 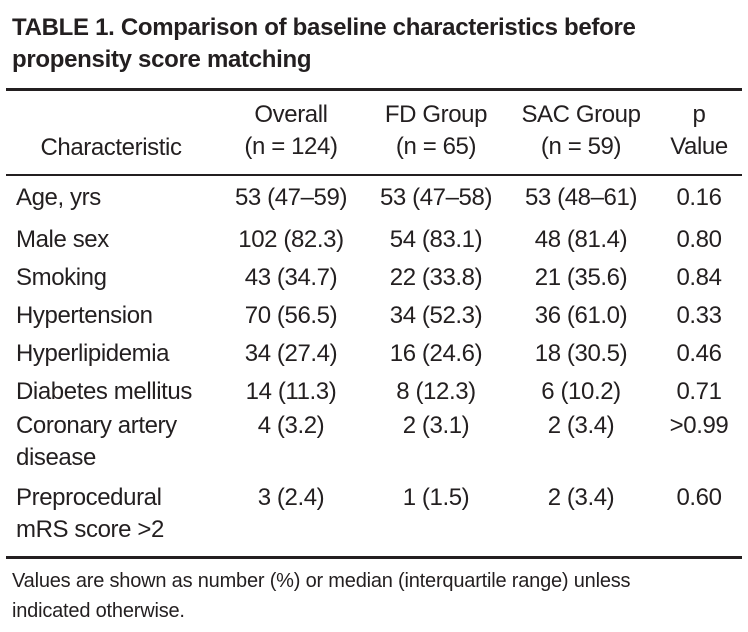 I want to click on cell-sac: 6 (10.2), so click(x=581, y=391).